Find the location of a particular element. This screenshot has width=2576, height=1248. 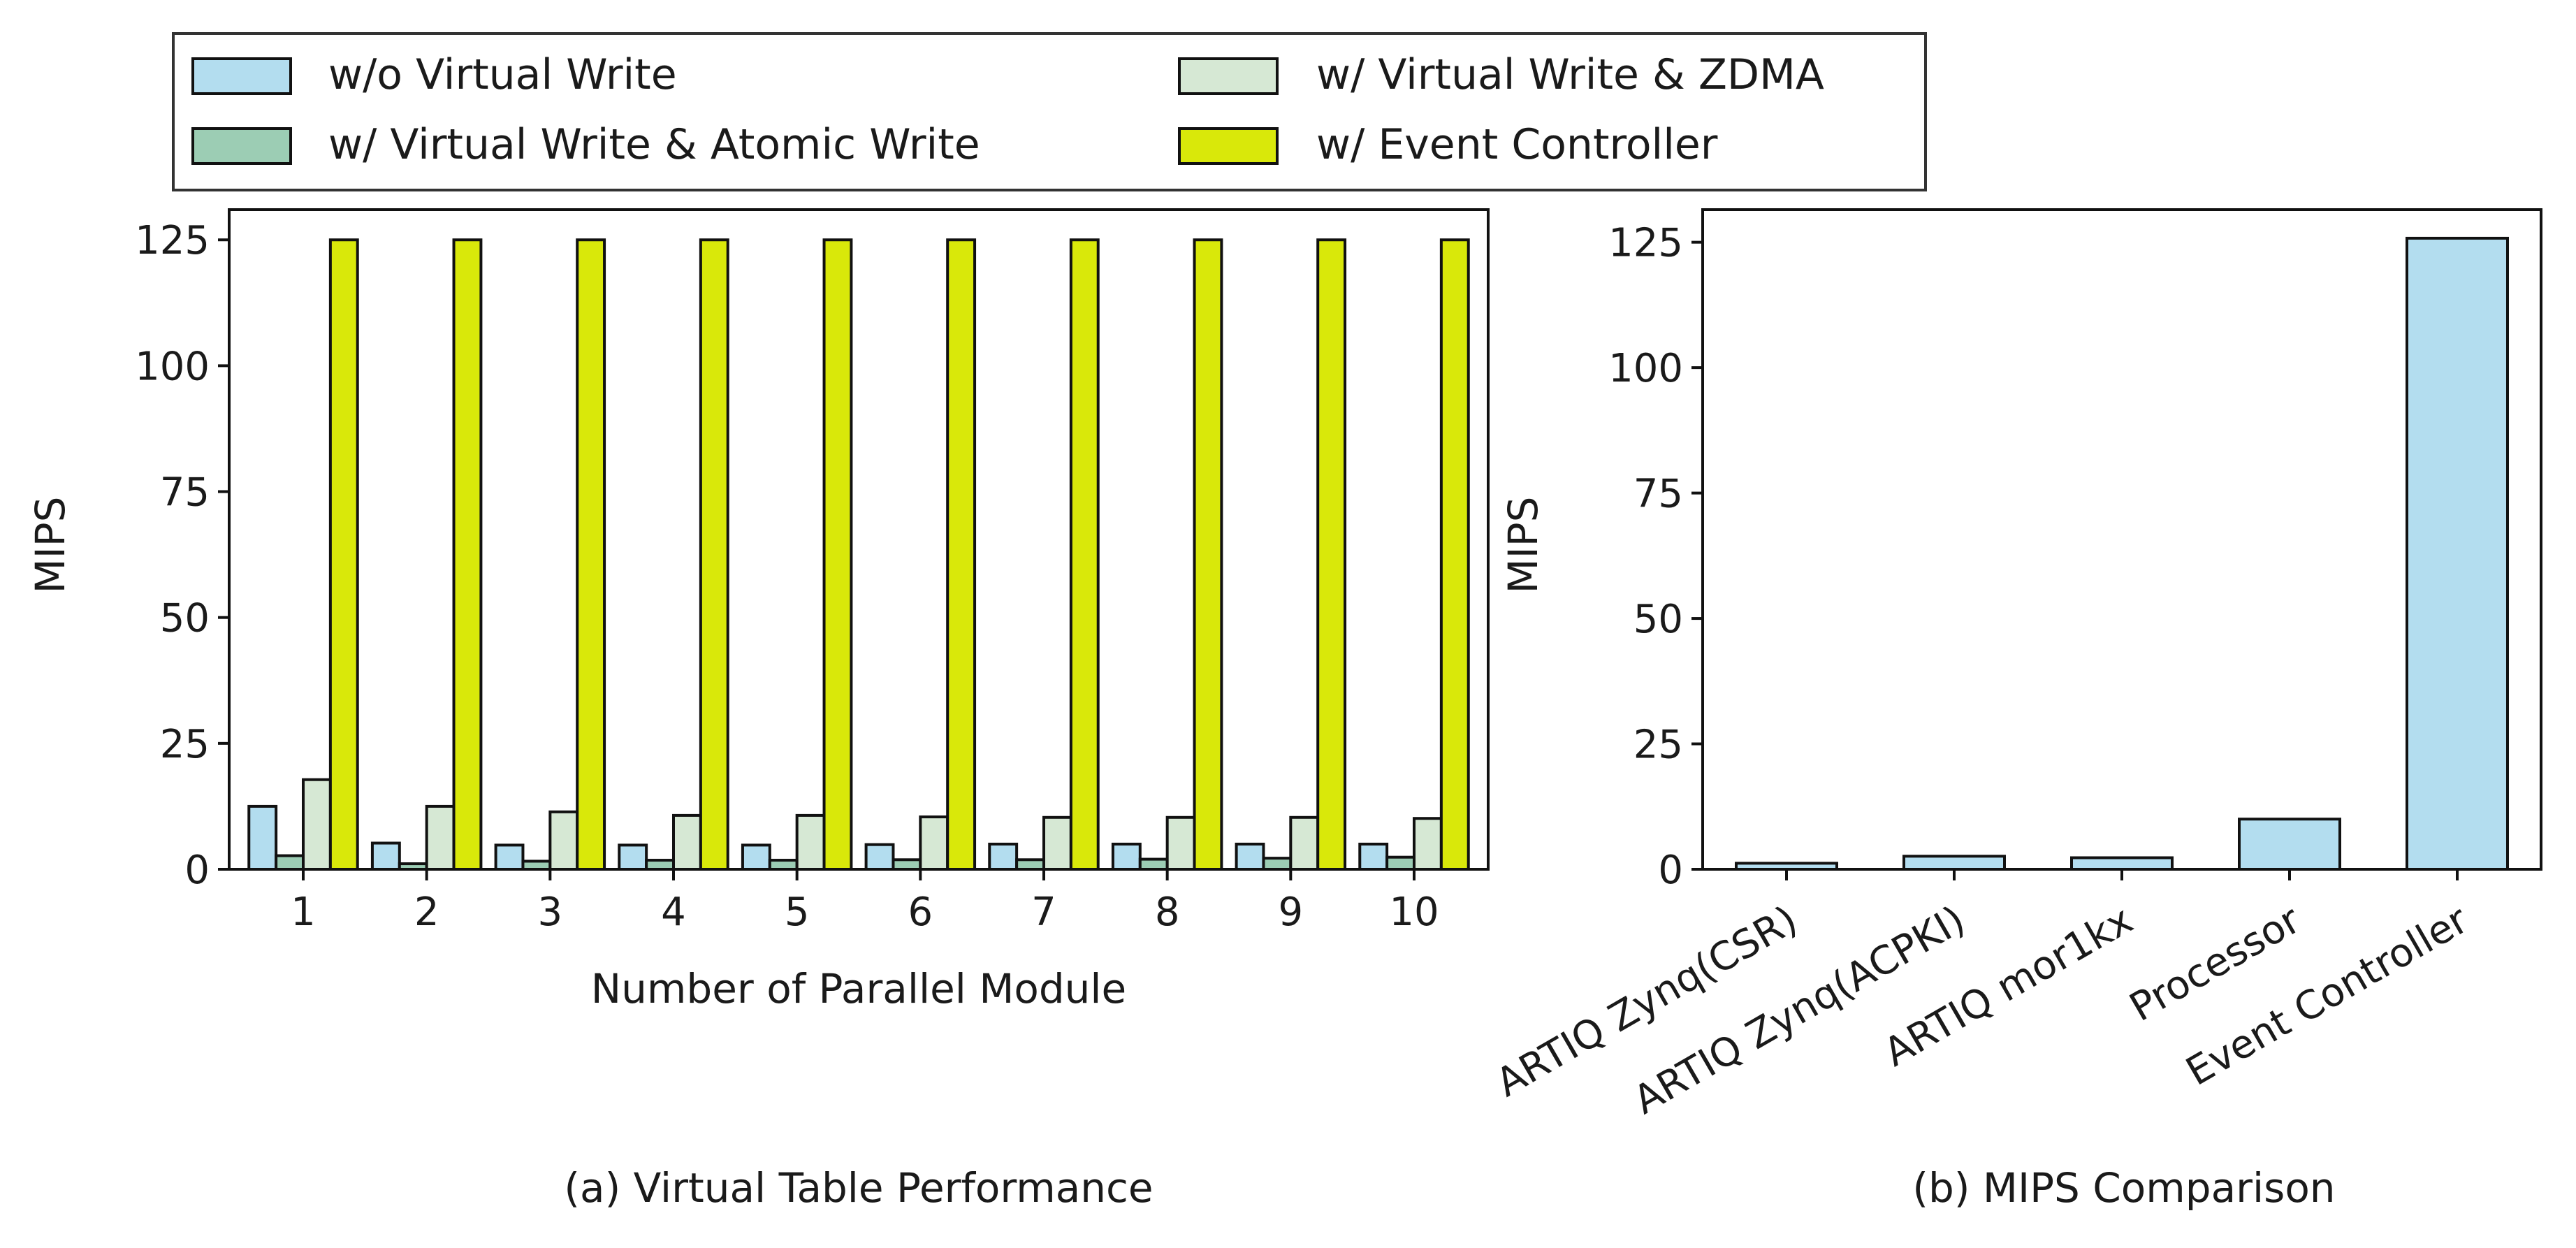

legend-entry: w/ Virtual Write & ZDMA is located at coordinates (1501, 74).